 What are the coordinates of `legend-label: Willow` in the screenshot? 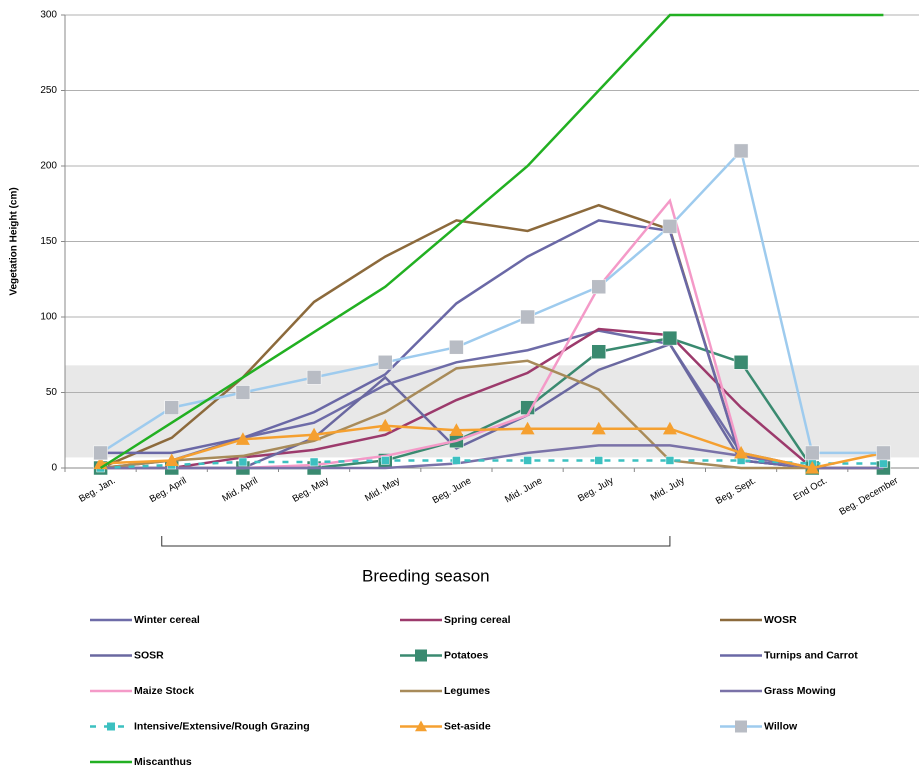 It's located at (781, 726).